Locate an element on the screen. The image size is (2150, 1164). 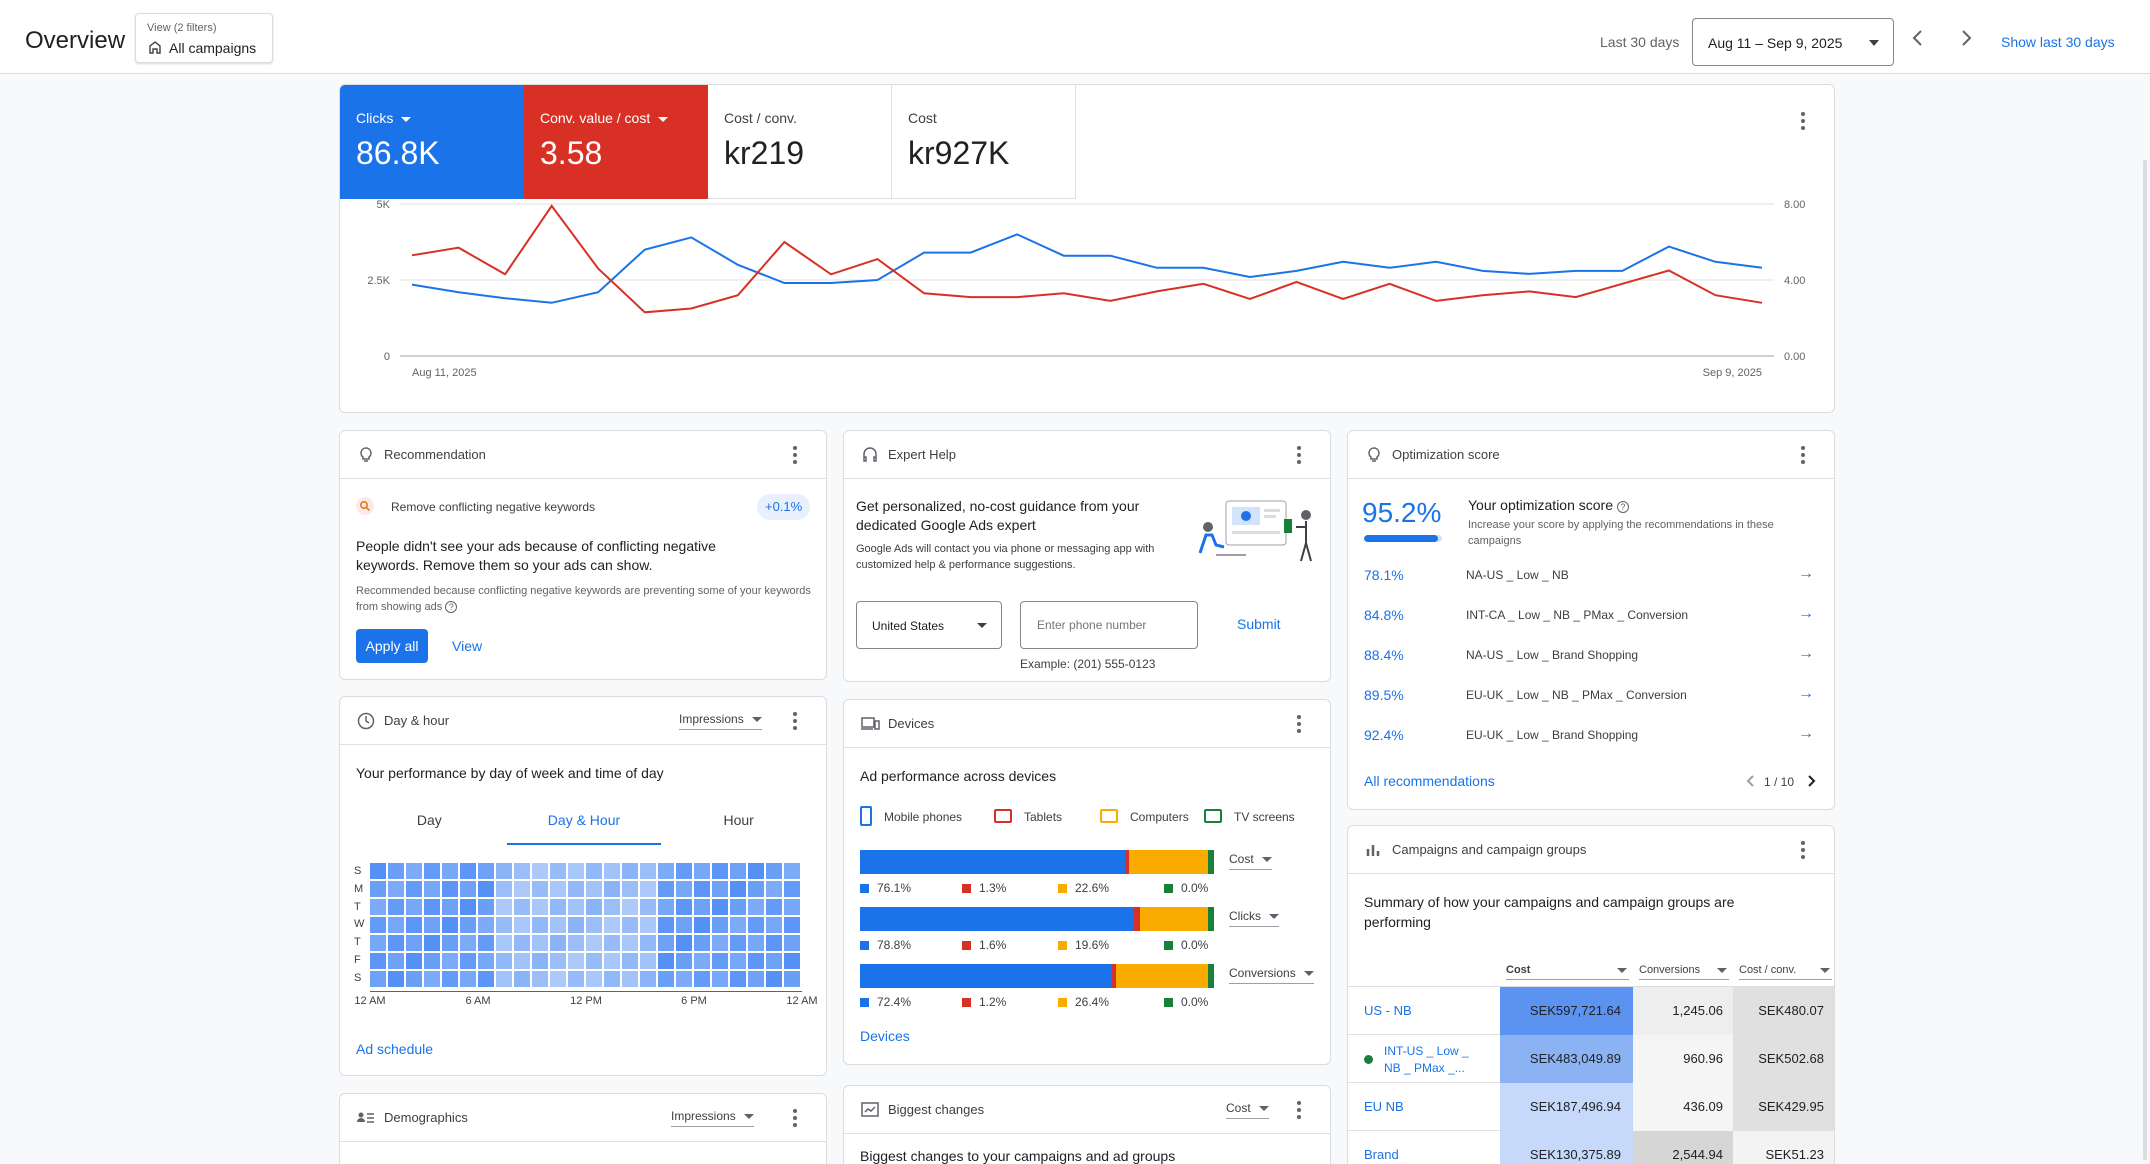
chevron-left-icon is located at coordinates (1917, 38).